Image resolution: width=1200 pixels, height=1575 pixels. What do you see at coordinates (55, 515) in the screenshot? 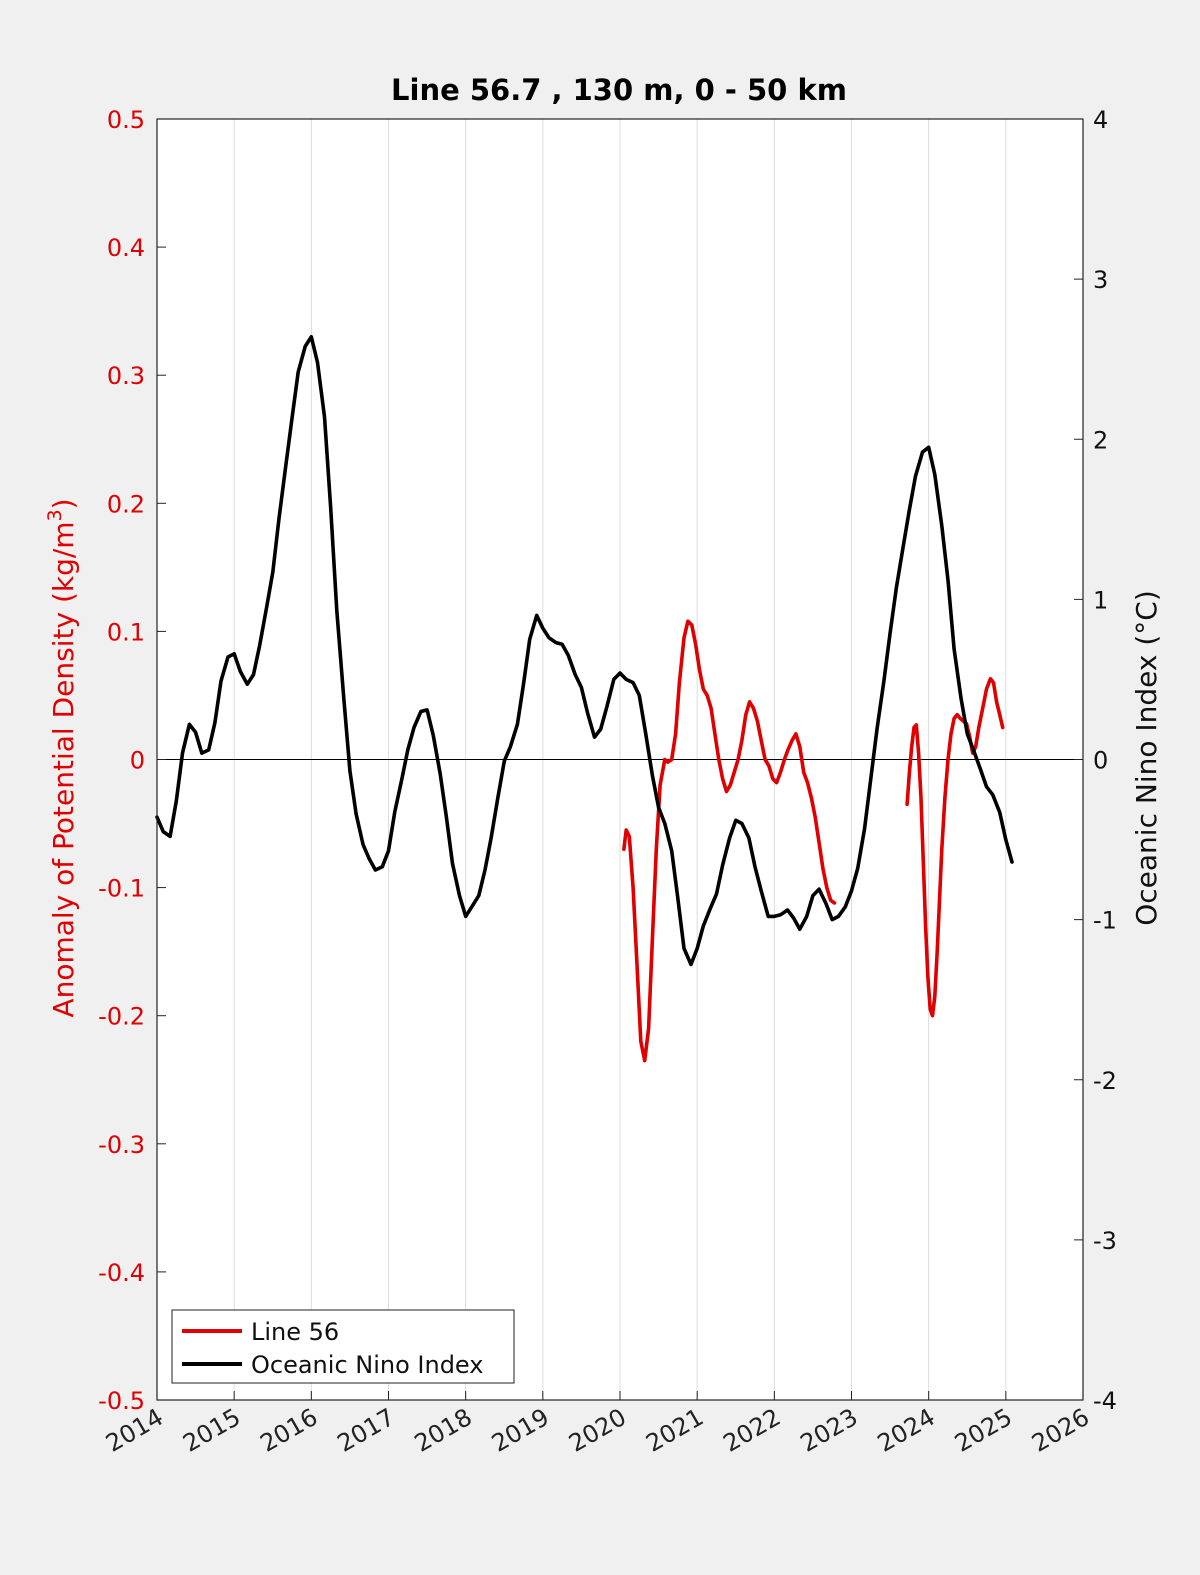
I see `y-axis-label-left-superscript: 3` at bounding box center [55, 515].